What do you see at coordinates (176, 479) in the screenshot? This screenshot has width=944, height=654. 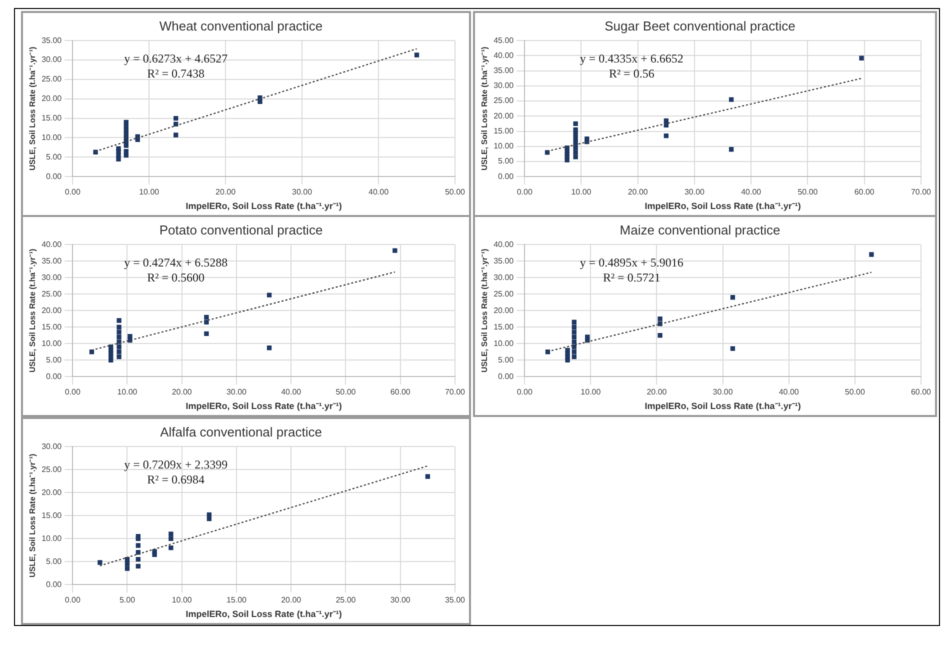 I see `annotation: R² = 0.6984` at bounding box center [176, 479].